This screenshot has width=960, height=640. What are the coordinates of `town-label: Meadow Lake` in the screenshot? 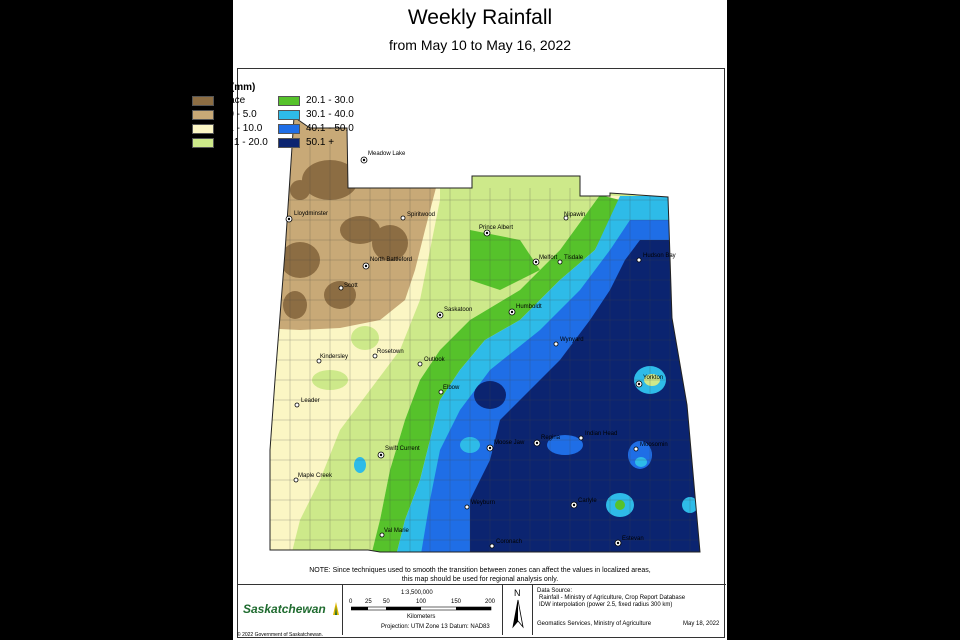 It's located at (387, 154).